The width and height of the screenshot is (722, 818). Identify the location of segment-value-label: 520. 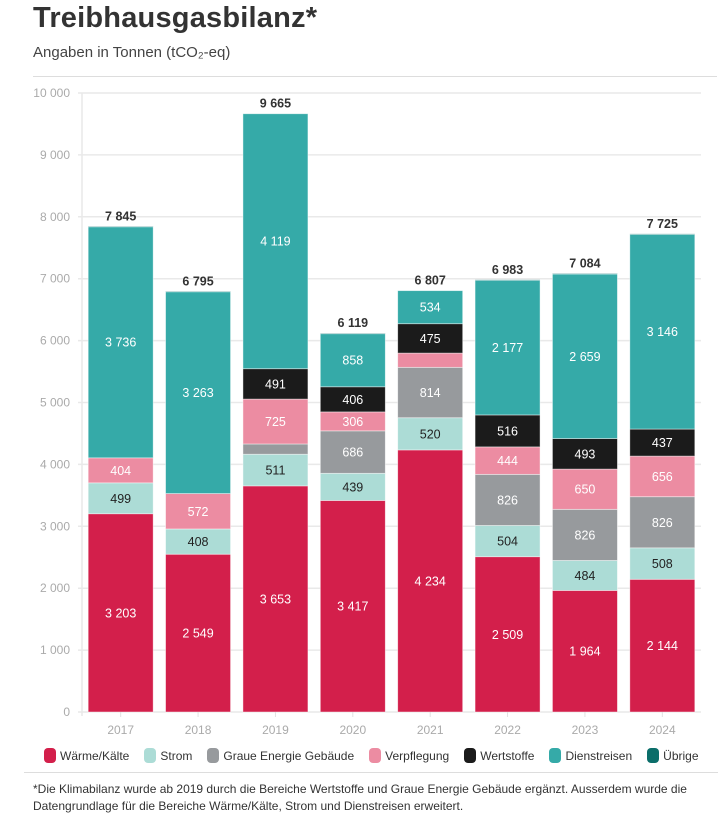
(430, 434).